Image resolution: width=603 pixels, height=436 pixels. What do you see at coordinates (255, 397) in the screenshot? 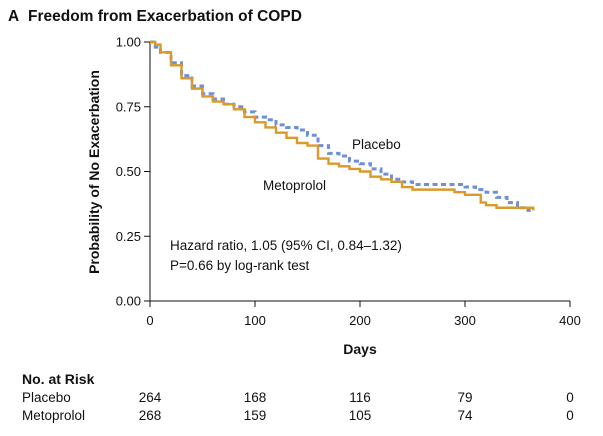
I see `risk-value: 168` at bounding box center [255, 397].